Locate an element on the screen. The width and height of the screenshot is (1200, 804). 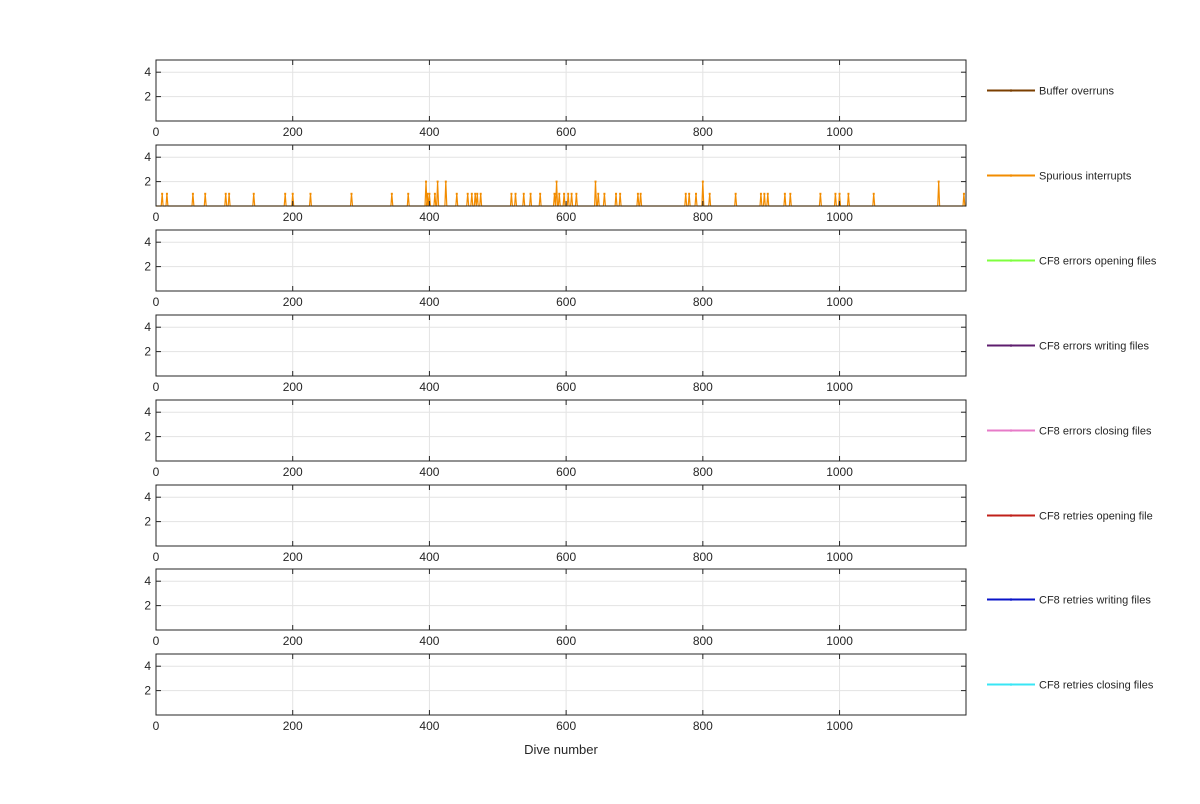
subplot-2: 0 200 400 600 800 1000 2 4 is located at coordinates (555, 184).